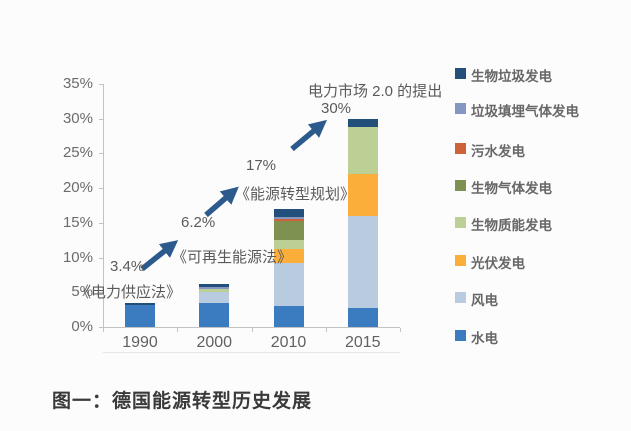 The image size is (631, 431). What do you see at coordinates (498, 151) in the screenshot?
I see `legend-label-污水发电: 污水发电` at bounding box center [498, 151].